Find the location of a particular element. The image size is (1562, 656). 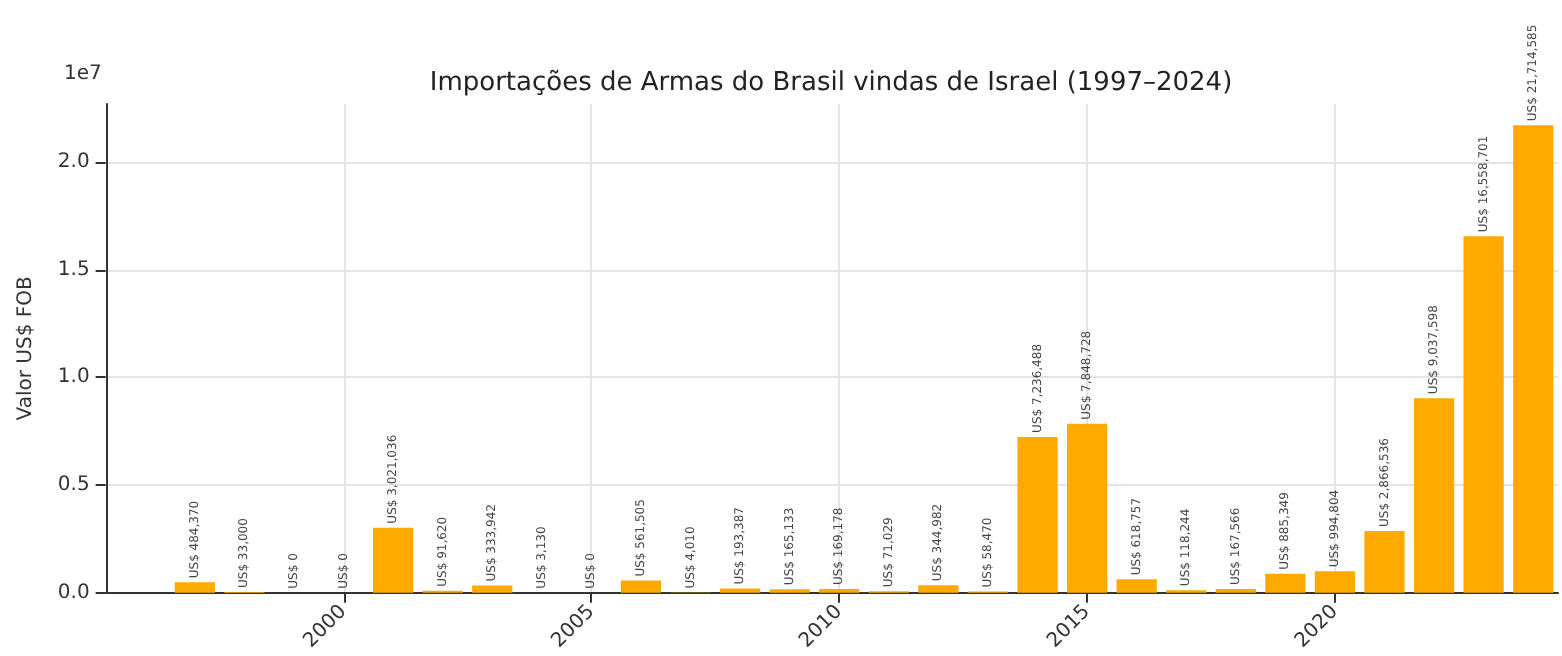

y-tick-label: 0.5 is located at coordinates (73, 485).